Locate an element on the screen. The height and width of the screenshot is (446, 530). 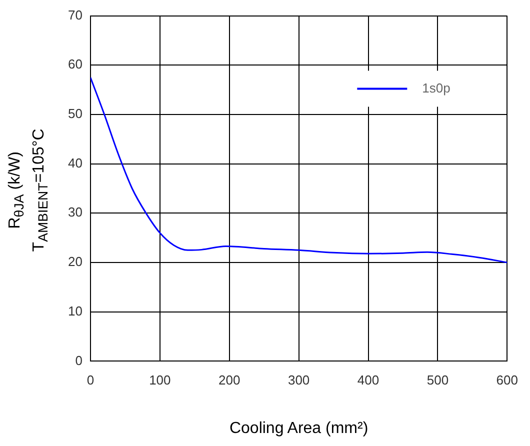
y-tick-label: 60 is located at coordinates (75, 64).